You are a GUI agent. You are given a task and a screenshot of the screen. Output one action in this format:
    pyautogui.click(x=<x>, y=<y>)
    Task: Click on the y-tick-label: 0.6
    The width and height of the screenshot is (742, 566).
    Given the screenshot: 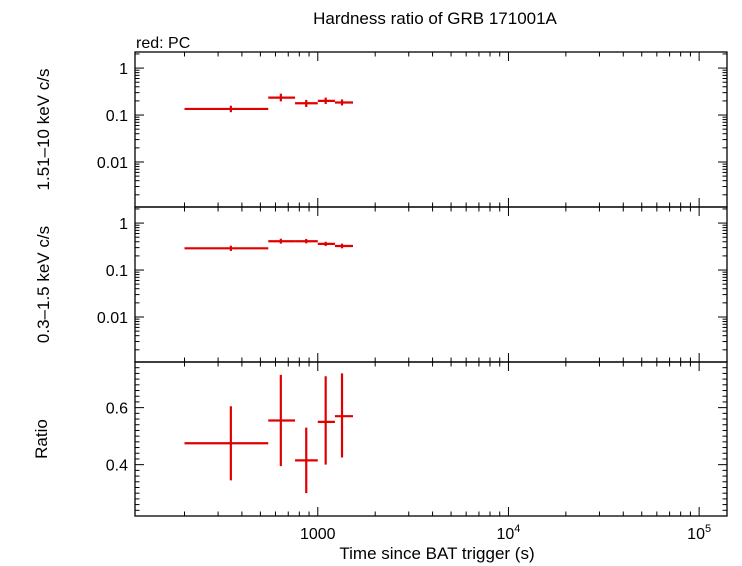 What is the action you would take?
    pyautogui.click(x=117, y=409)
    